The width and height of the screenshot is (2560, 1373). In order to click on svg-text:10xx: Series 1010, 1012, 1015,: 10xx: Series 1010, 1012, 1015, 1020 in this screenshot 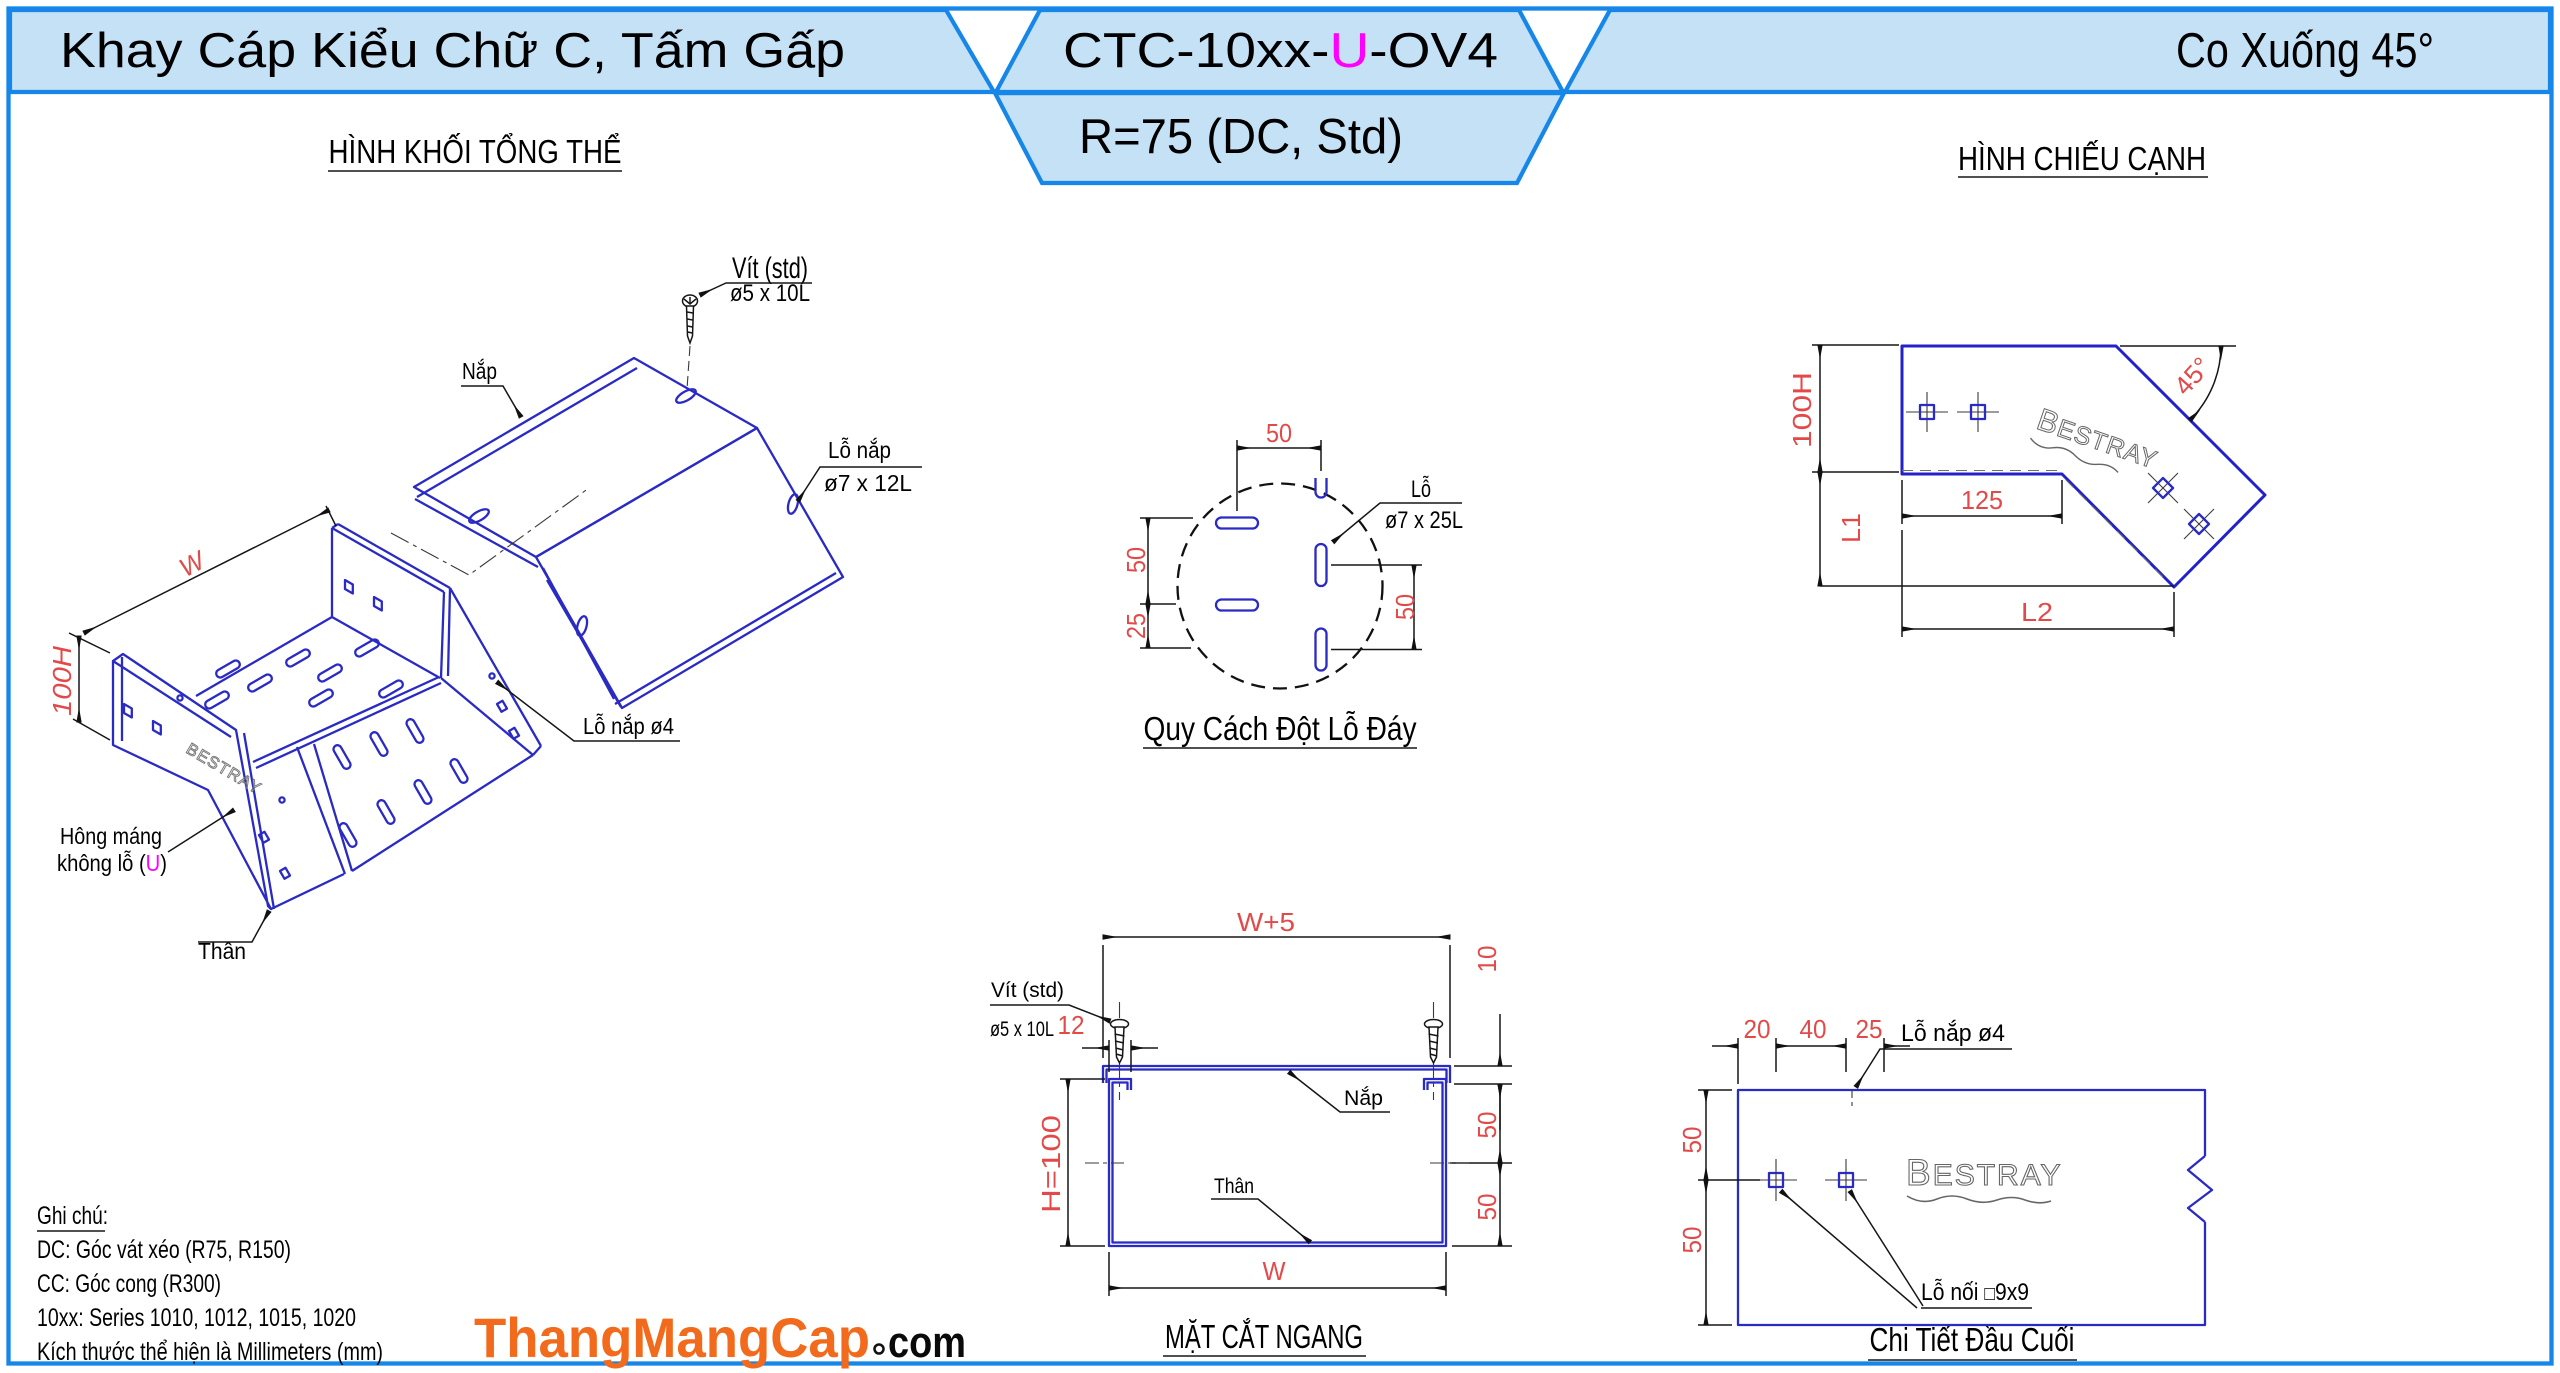, I will do `click(196, 1318)`.